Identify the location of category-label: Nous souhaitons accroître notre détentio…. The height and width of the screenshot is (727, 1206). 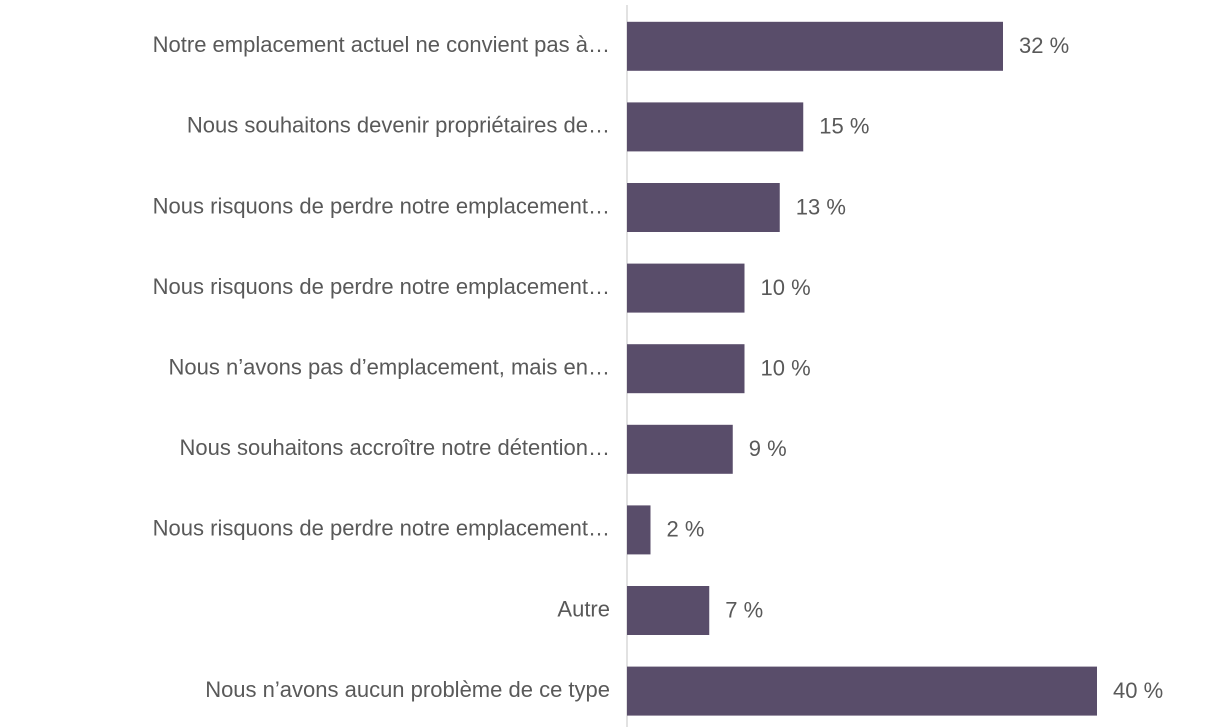
(395, 447).